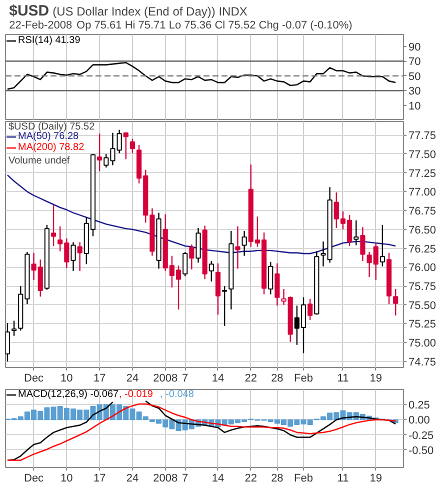 This screenshot has width=439, height=487. I want to click on text: 22-Feb-2008, so click(40, 26).